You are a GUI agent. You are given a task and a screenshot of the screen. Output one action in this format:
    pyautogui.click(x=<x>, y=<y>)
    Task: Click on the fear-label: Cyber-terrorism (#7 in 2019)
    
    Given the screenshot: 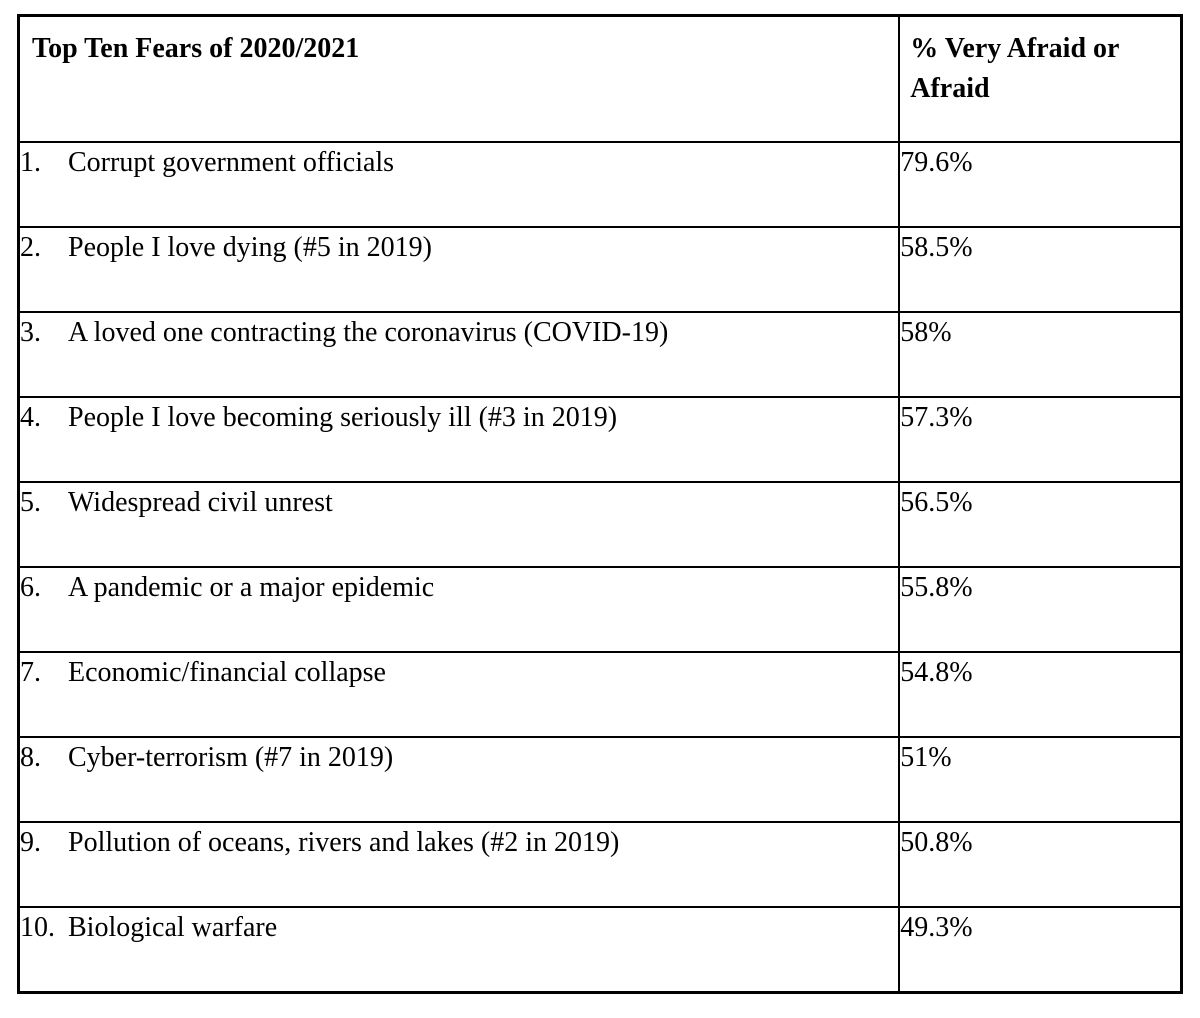 What is the action you would take?
    pyautogui.click(x=231, y=757)
    